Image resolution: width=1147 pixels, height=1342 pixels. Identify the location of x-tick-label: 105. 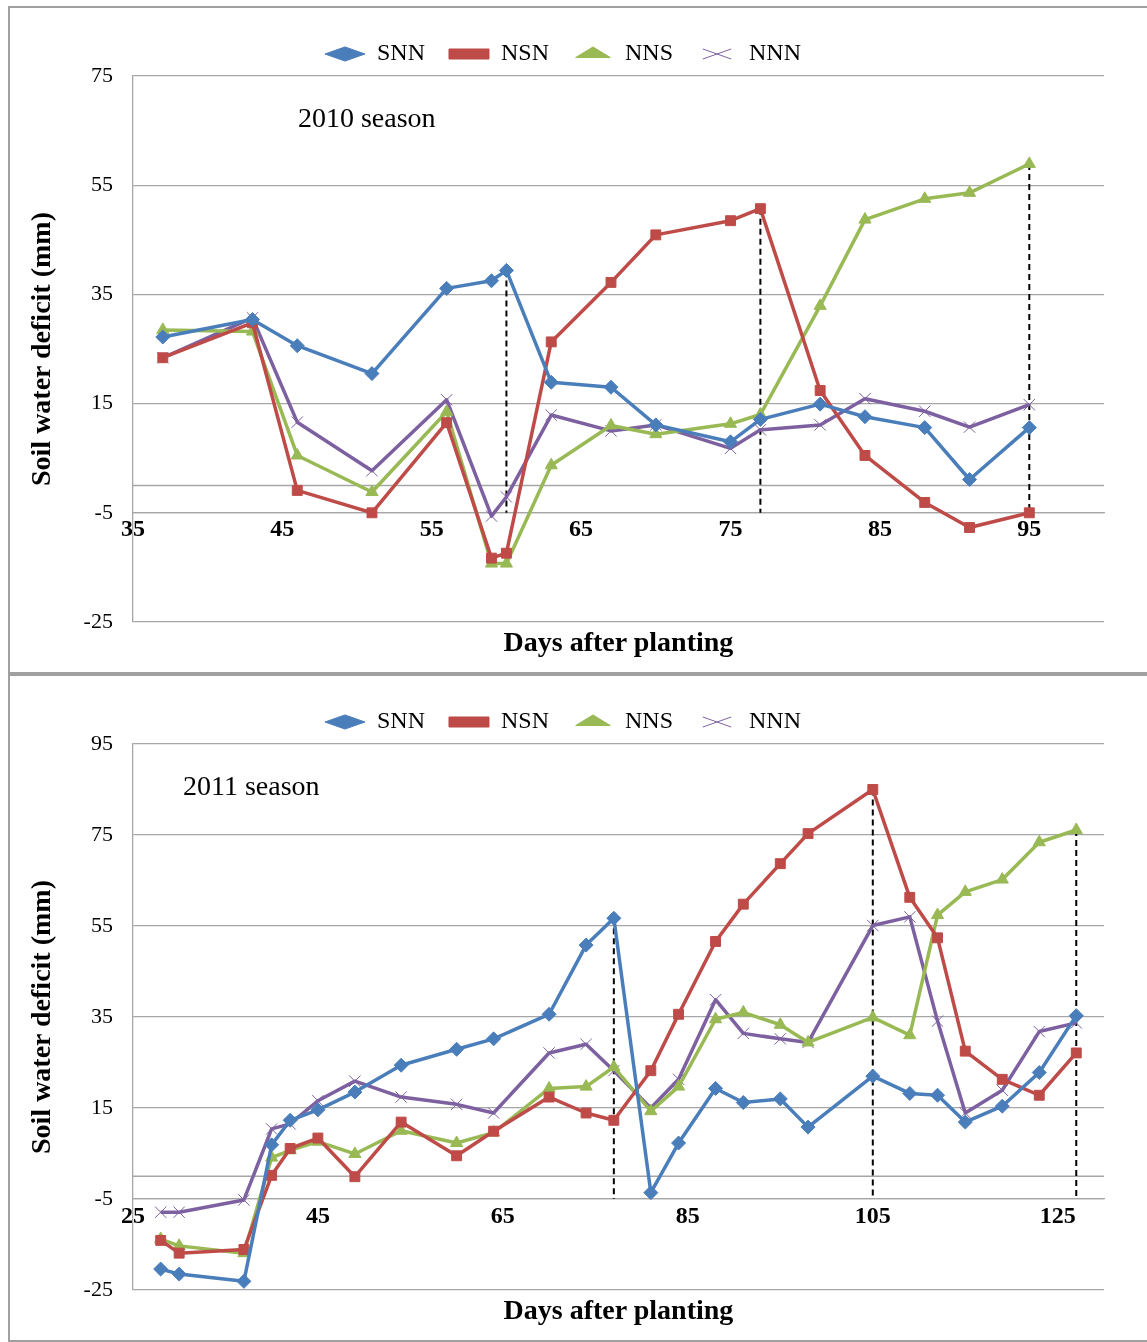
(872, 1214).